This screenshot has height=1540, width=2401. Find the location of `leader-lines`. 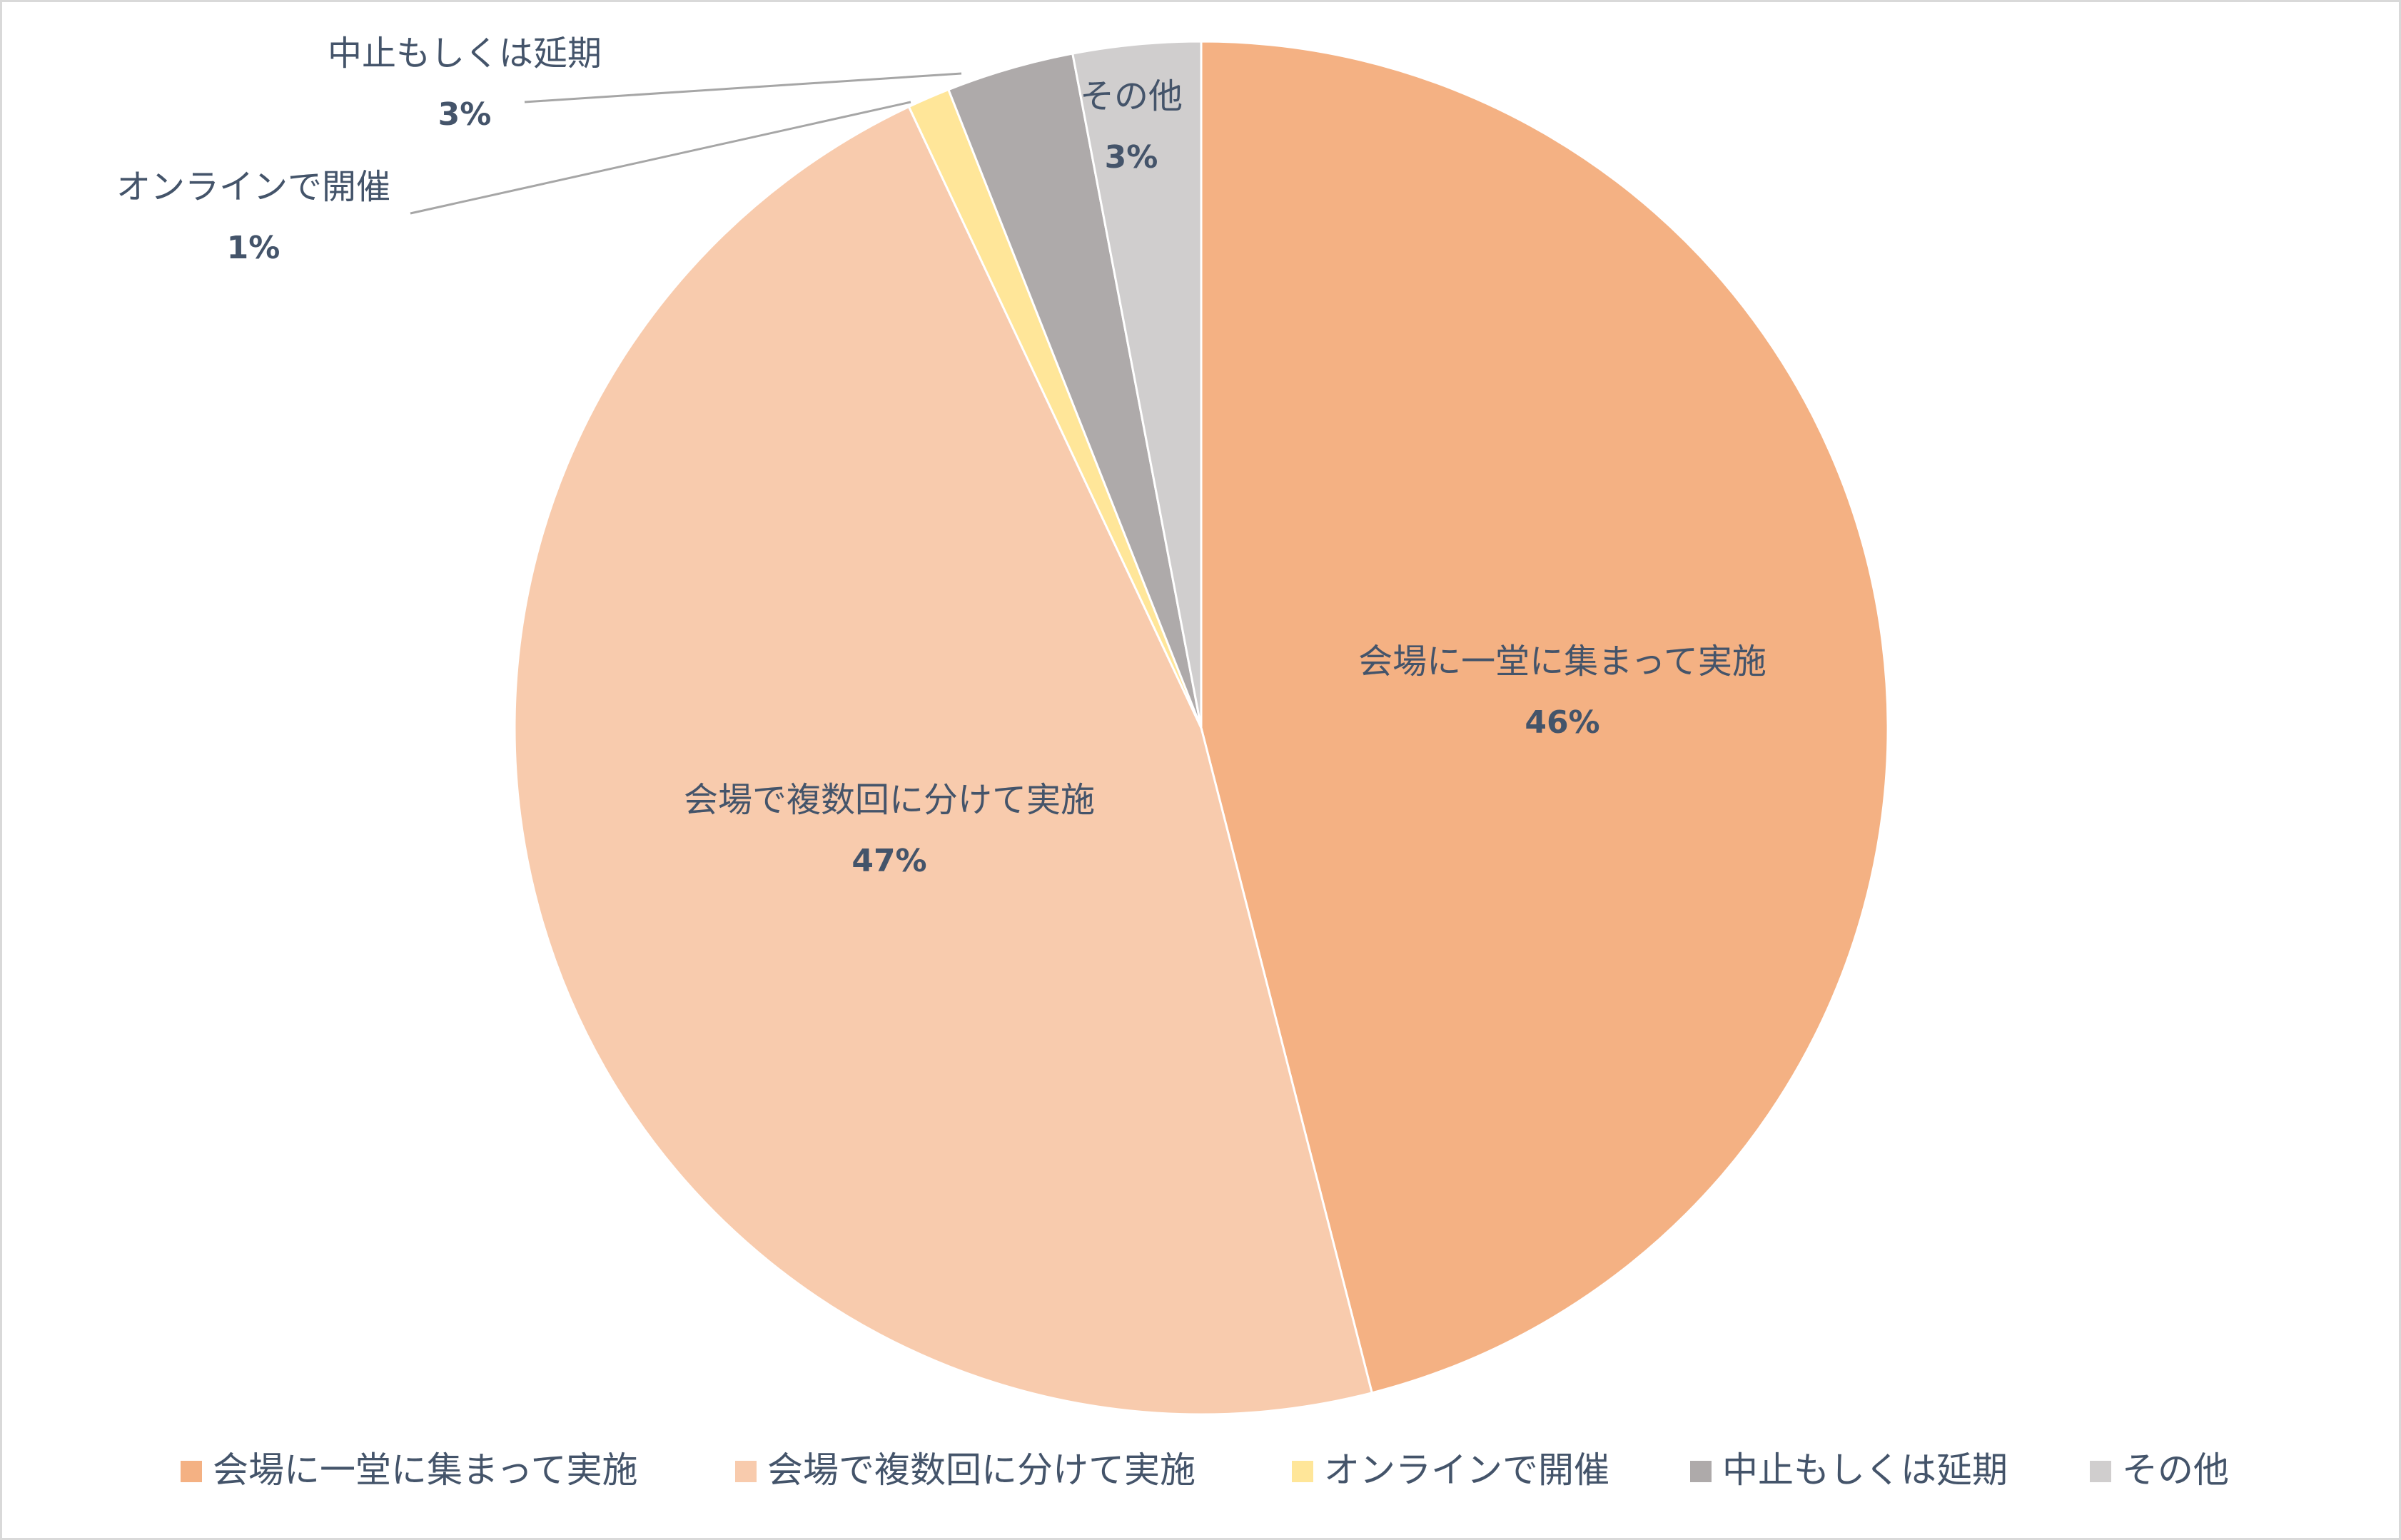

leader-lines is located at coordinates (686, 143).